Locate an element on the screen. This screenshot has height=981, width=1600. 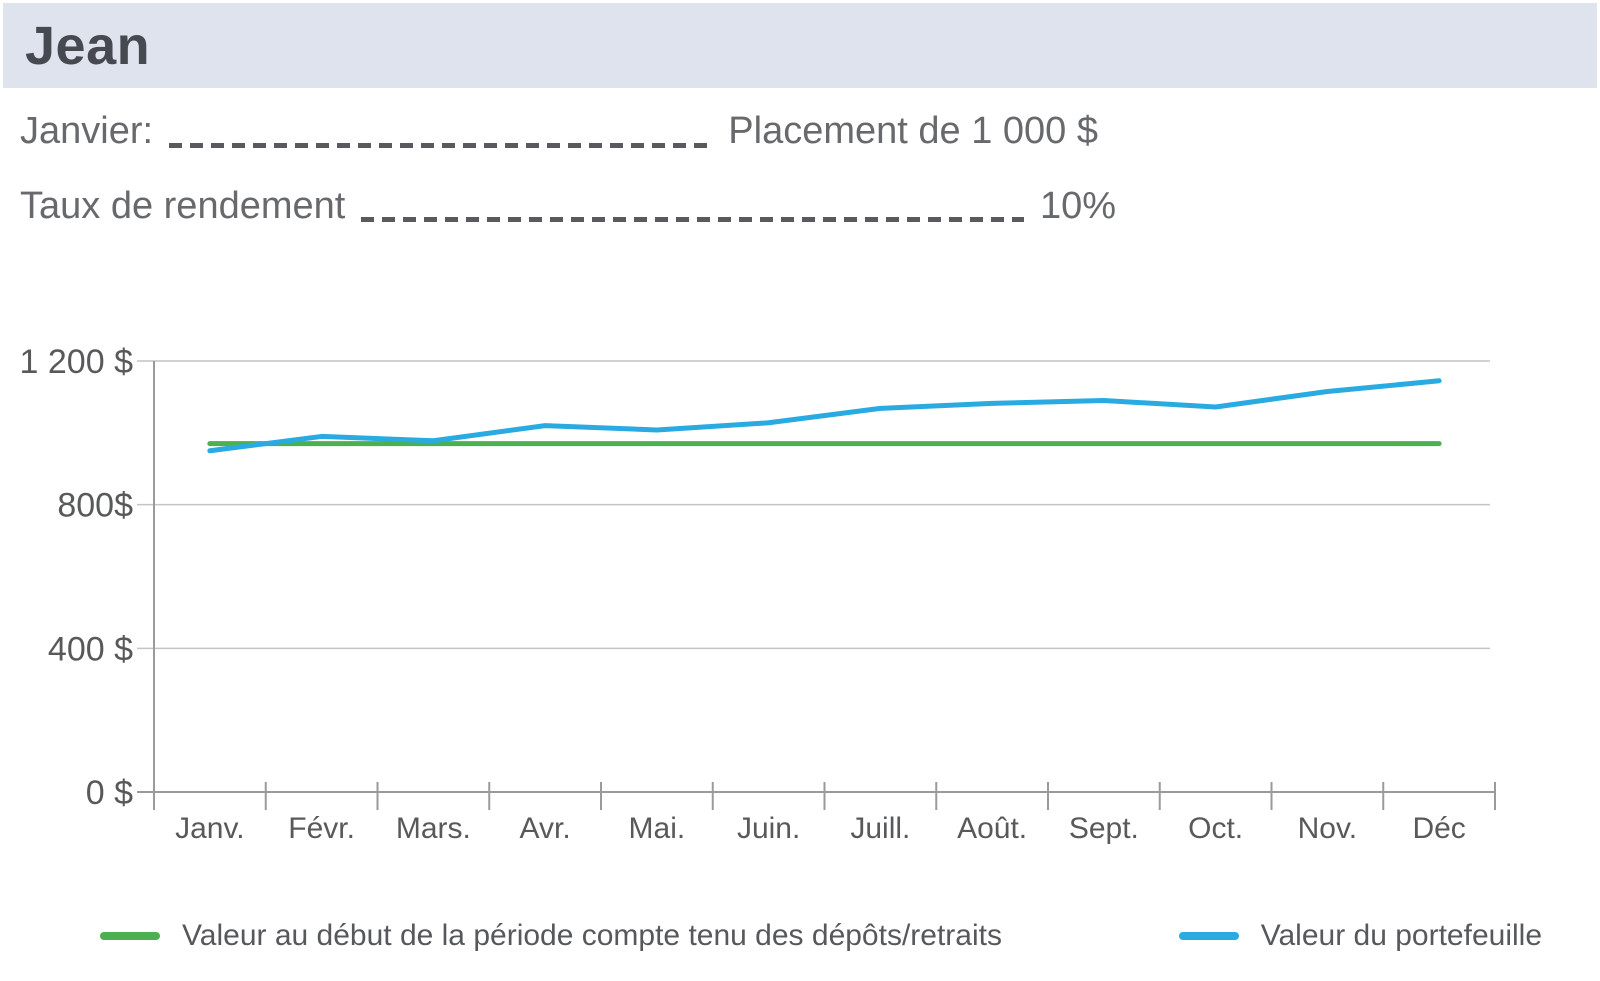
legend-swatch-blue-line is located at coordinates (1208, 936).